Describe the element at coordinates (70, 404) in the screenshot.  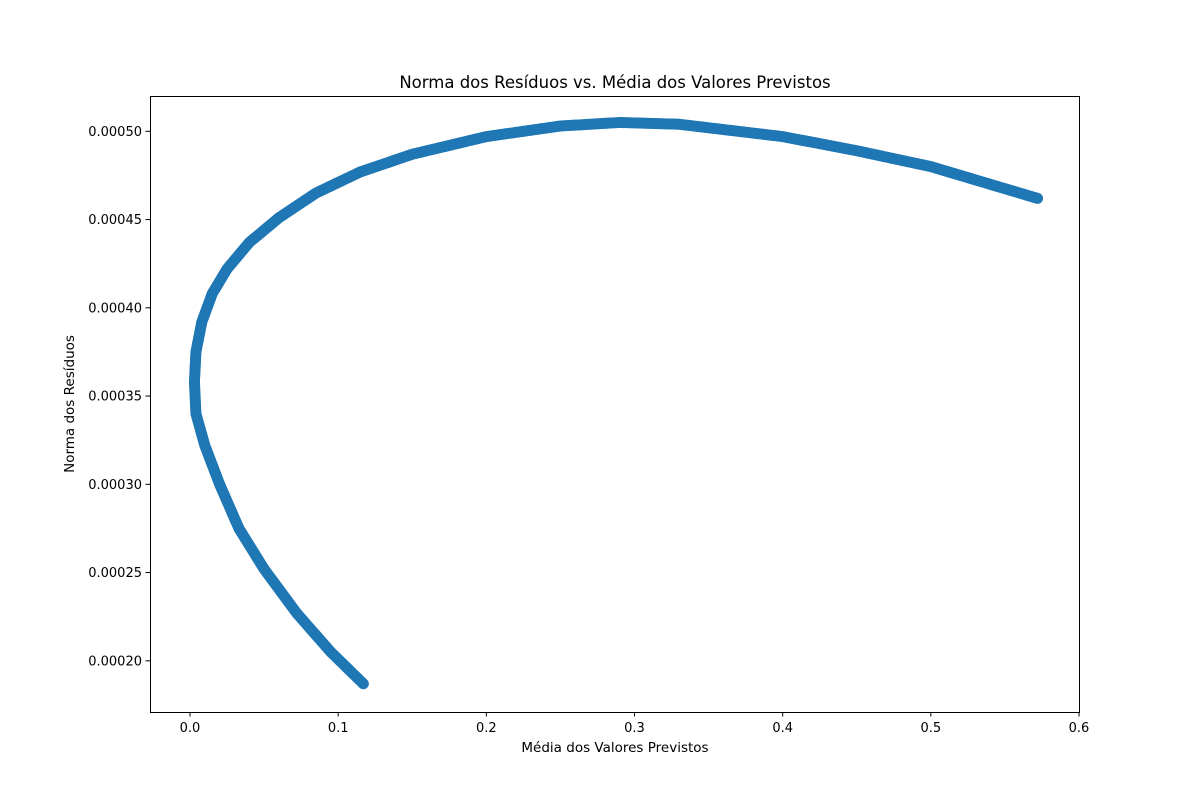
I see `y-axis-title: Norma dos Resíduos` at that location.